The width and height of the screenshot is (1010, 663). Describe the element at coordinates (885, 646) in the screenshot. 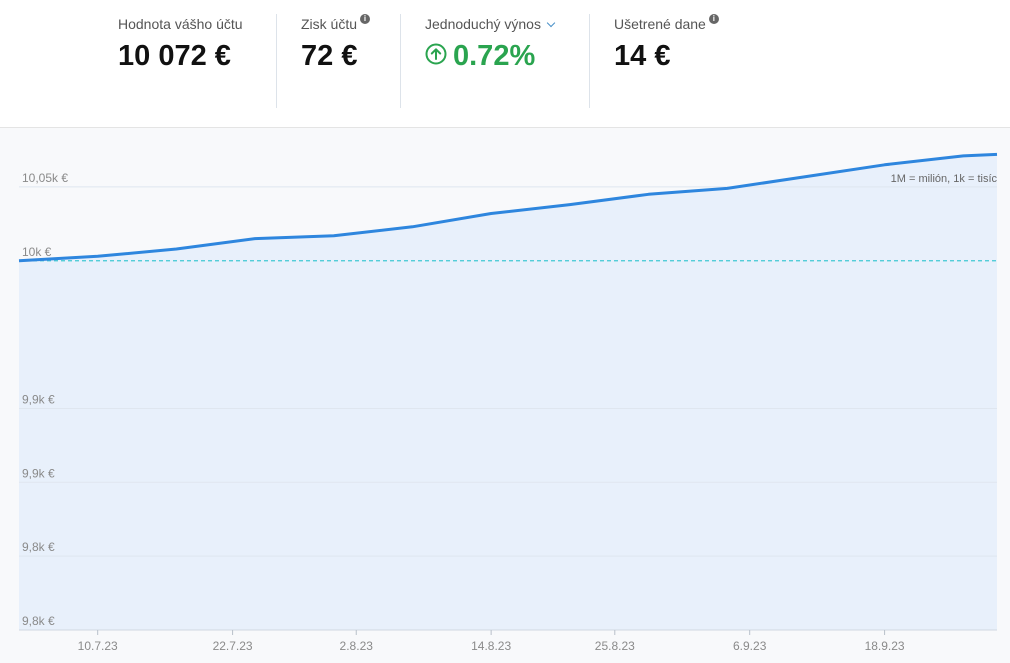

I see `x-tick-label: 18.9.23` at that location.